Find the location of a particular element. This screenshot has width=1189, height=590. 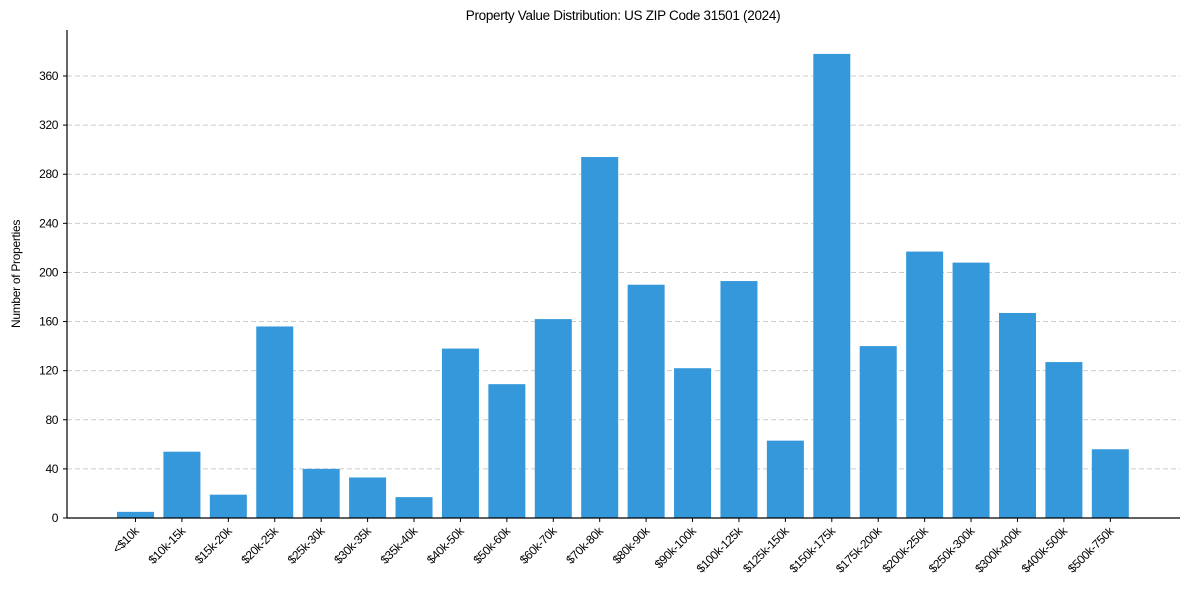

x-tick-label: $10k-15k is located at coordinates (167, 545).